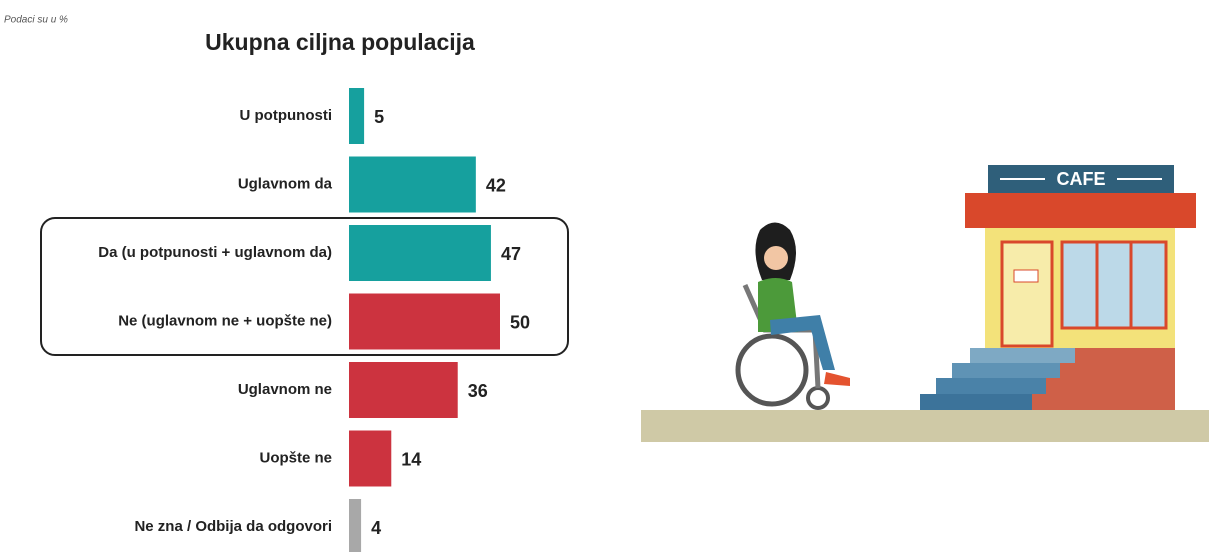 Image resolution: width=1209 pixels, height=552 pixels. Describe the element at coordinates (1027, 294) in the screenshot. I see `cafe-door` at that location.